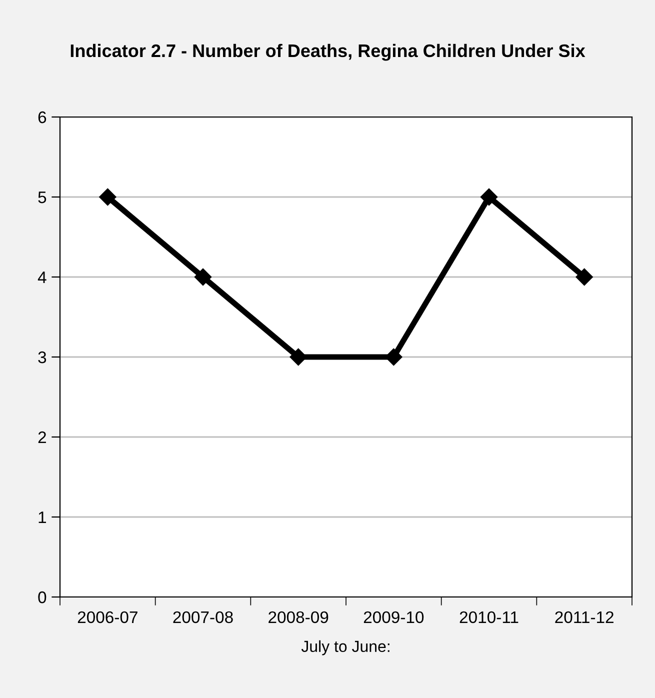 This screenshot has height=698, width=655. I want to click on x-tick-label: 2008-09, so click(298, 617).